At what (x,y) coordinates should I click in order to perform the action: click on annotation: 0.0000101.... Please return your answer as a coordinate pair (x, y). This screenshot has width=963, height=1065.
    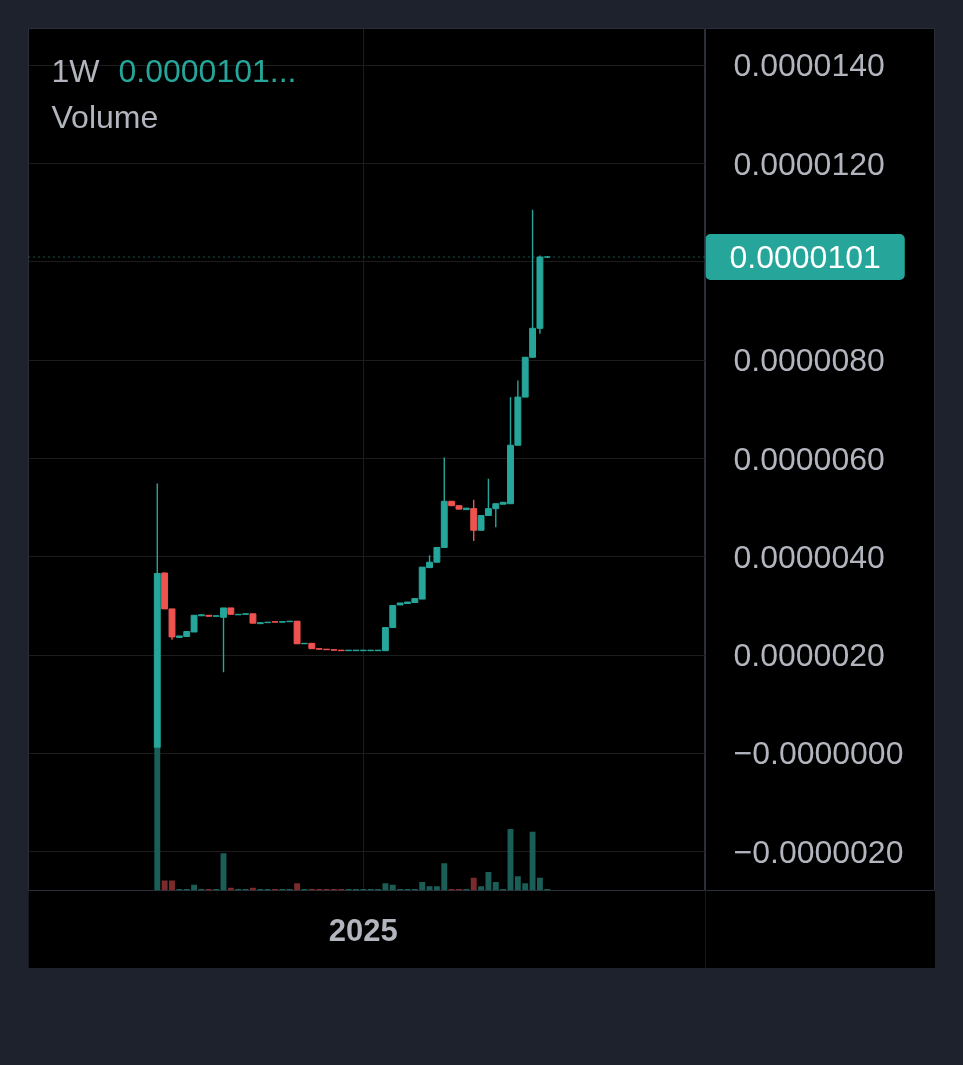
    Looking at the image, I should click on (207, 70).